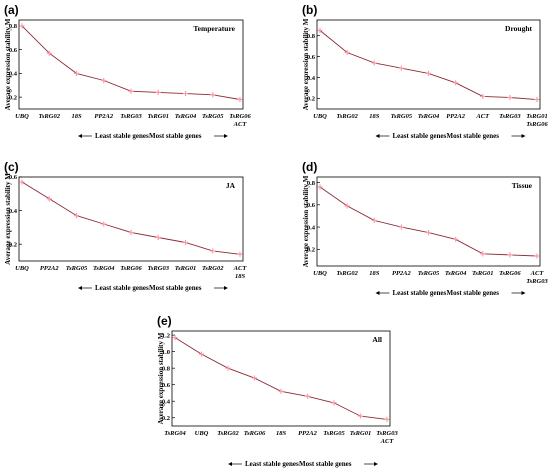 This screenshot has height=471, width=550. What do you see at coordinates (131, 268) in the screenshot?
I see `x-tick-label: TsRG06` at bounding box center [131, 268].